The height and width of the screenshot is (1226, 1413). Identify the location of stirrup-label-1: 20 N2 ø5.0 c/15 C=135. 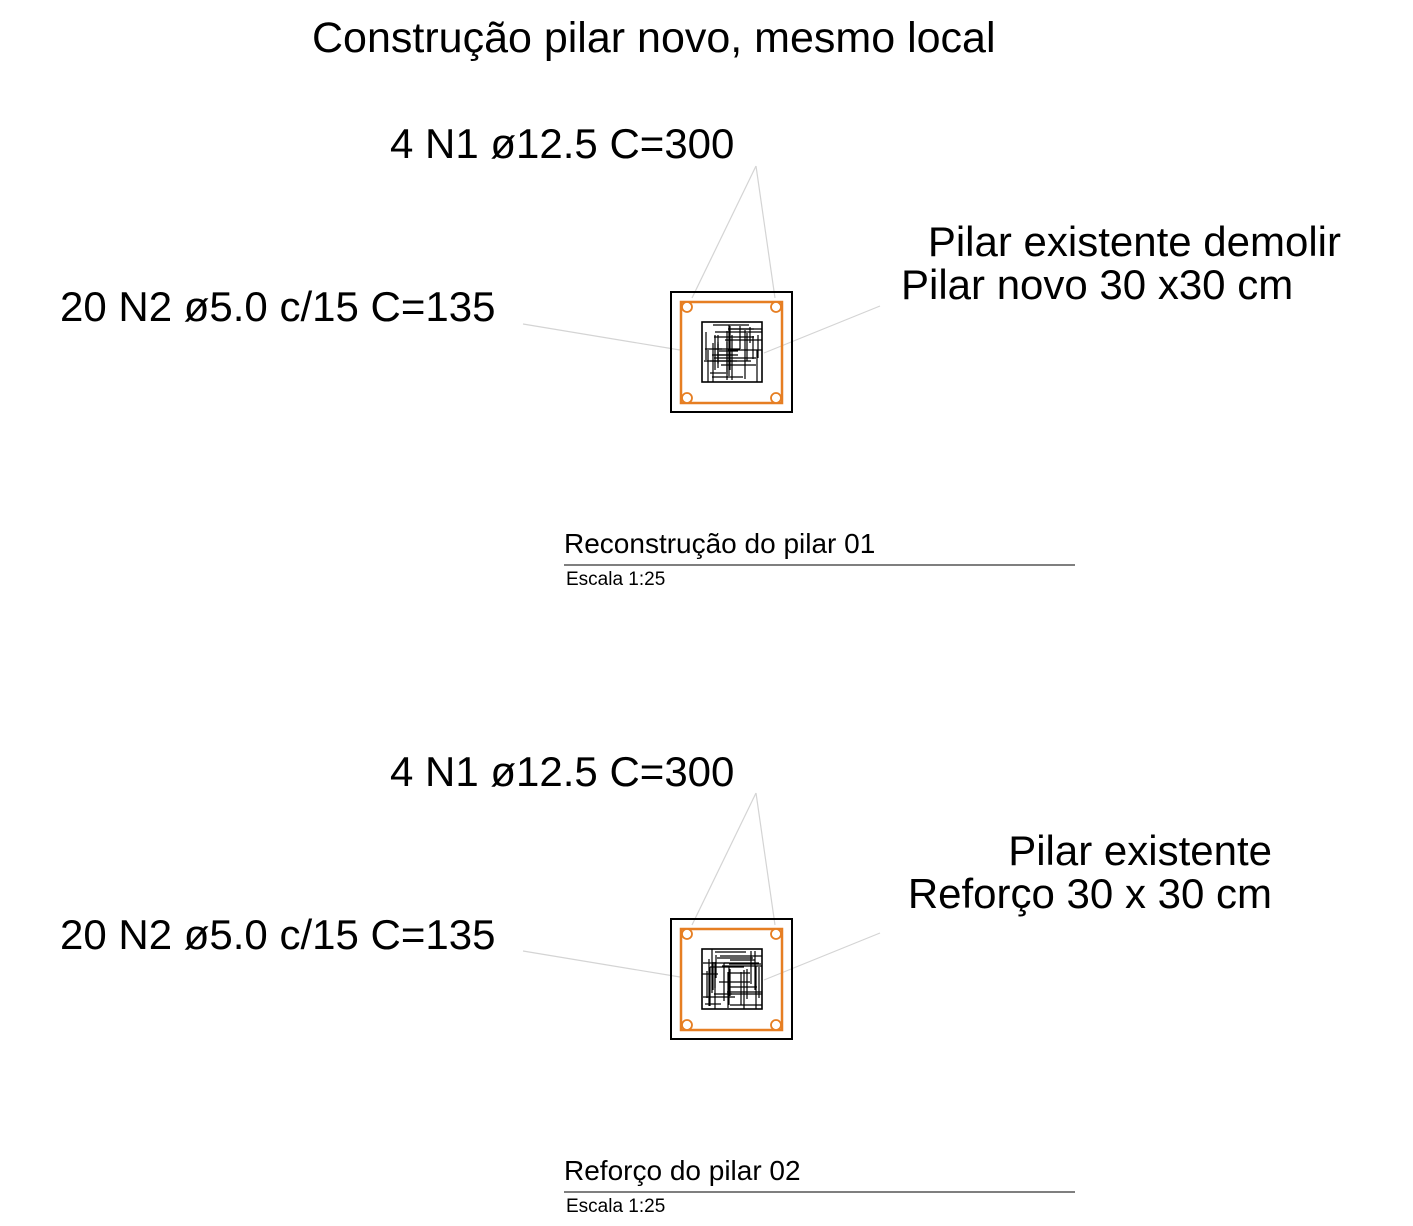
(278, 306).